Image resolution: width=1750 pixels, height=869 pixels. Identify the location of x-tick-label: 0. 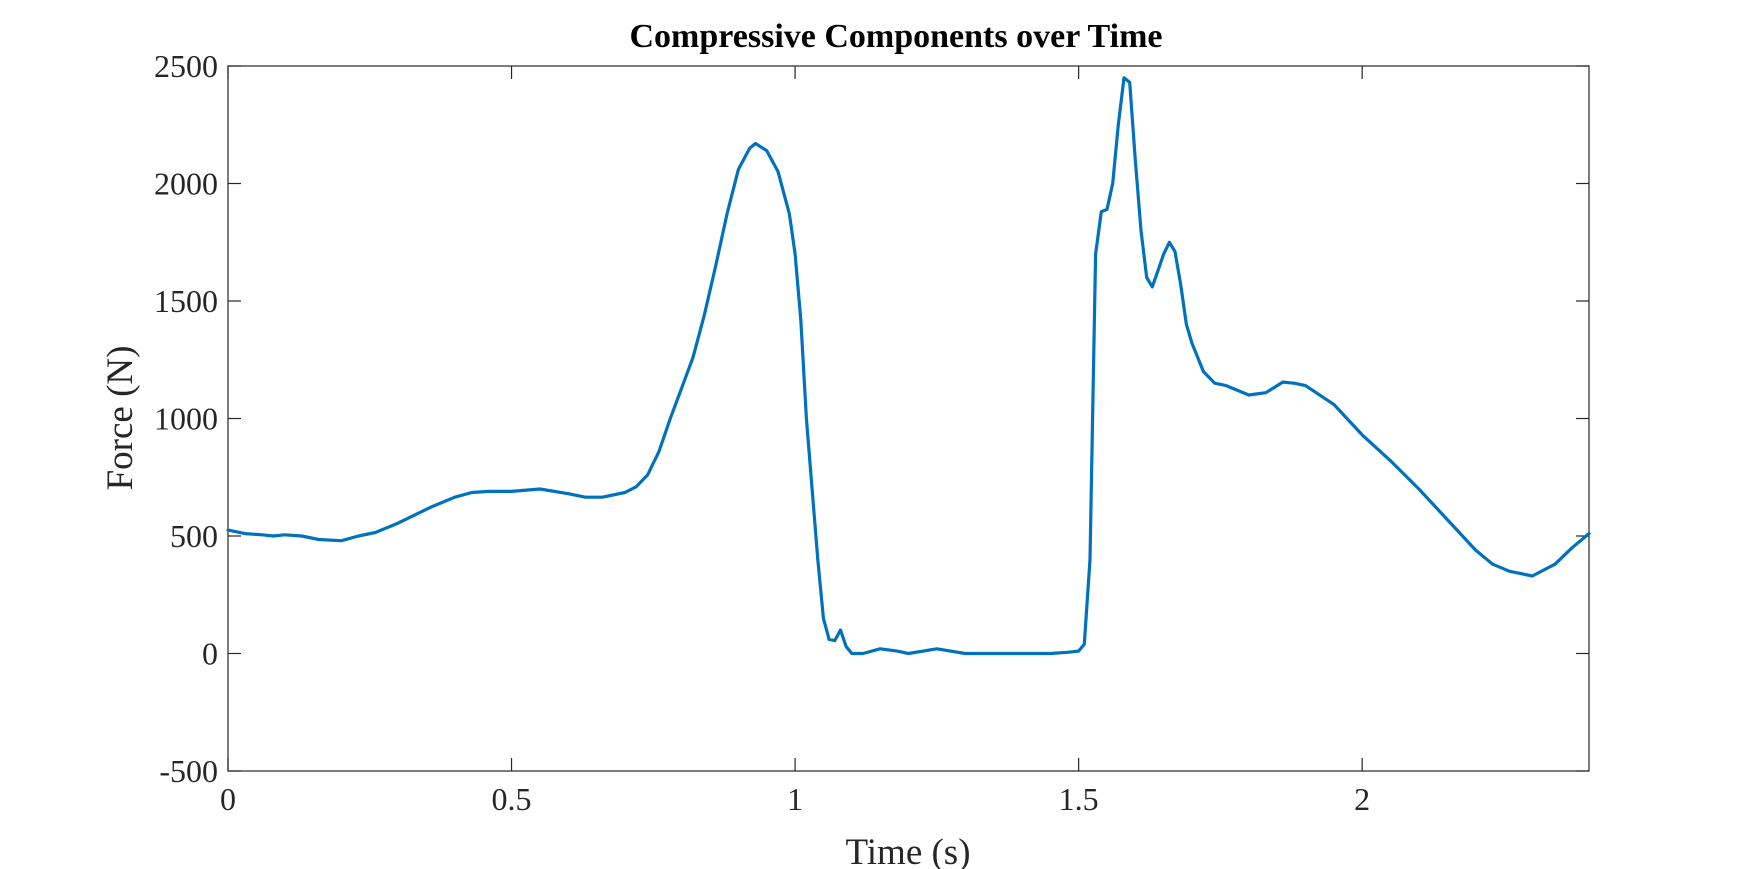
(228, 799).